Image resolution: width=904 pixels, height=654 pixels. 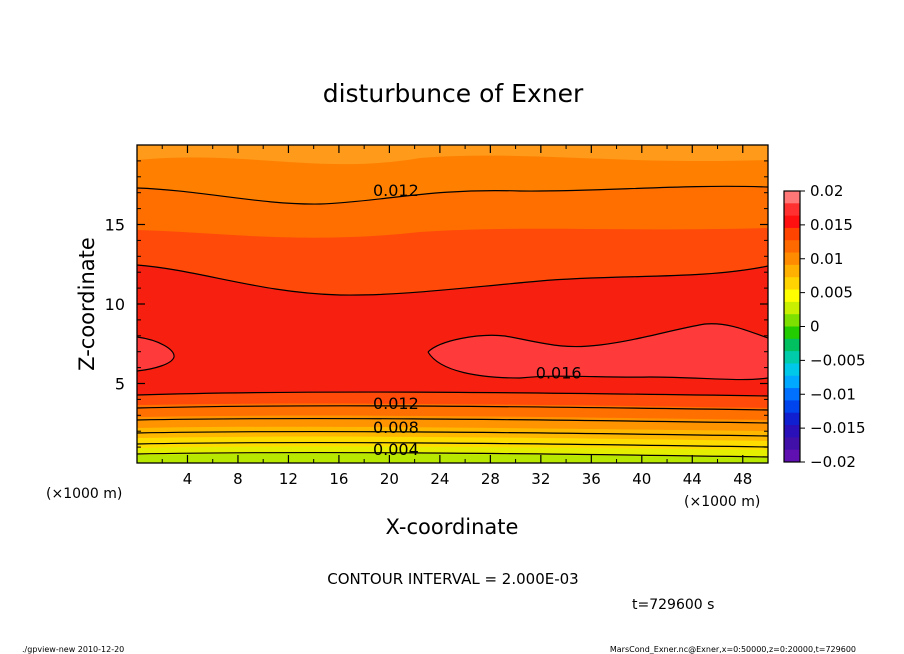 What do you see at coordinates (826, 191) in the screenshot?
I see `colorbar-tick-label: 0.02` at bounding box center [826, 191].